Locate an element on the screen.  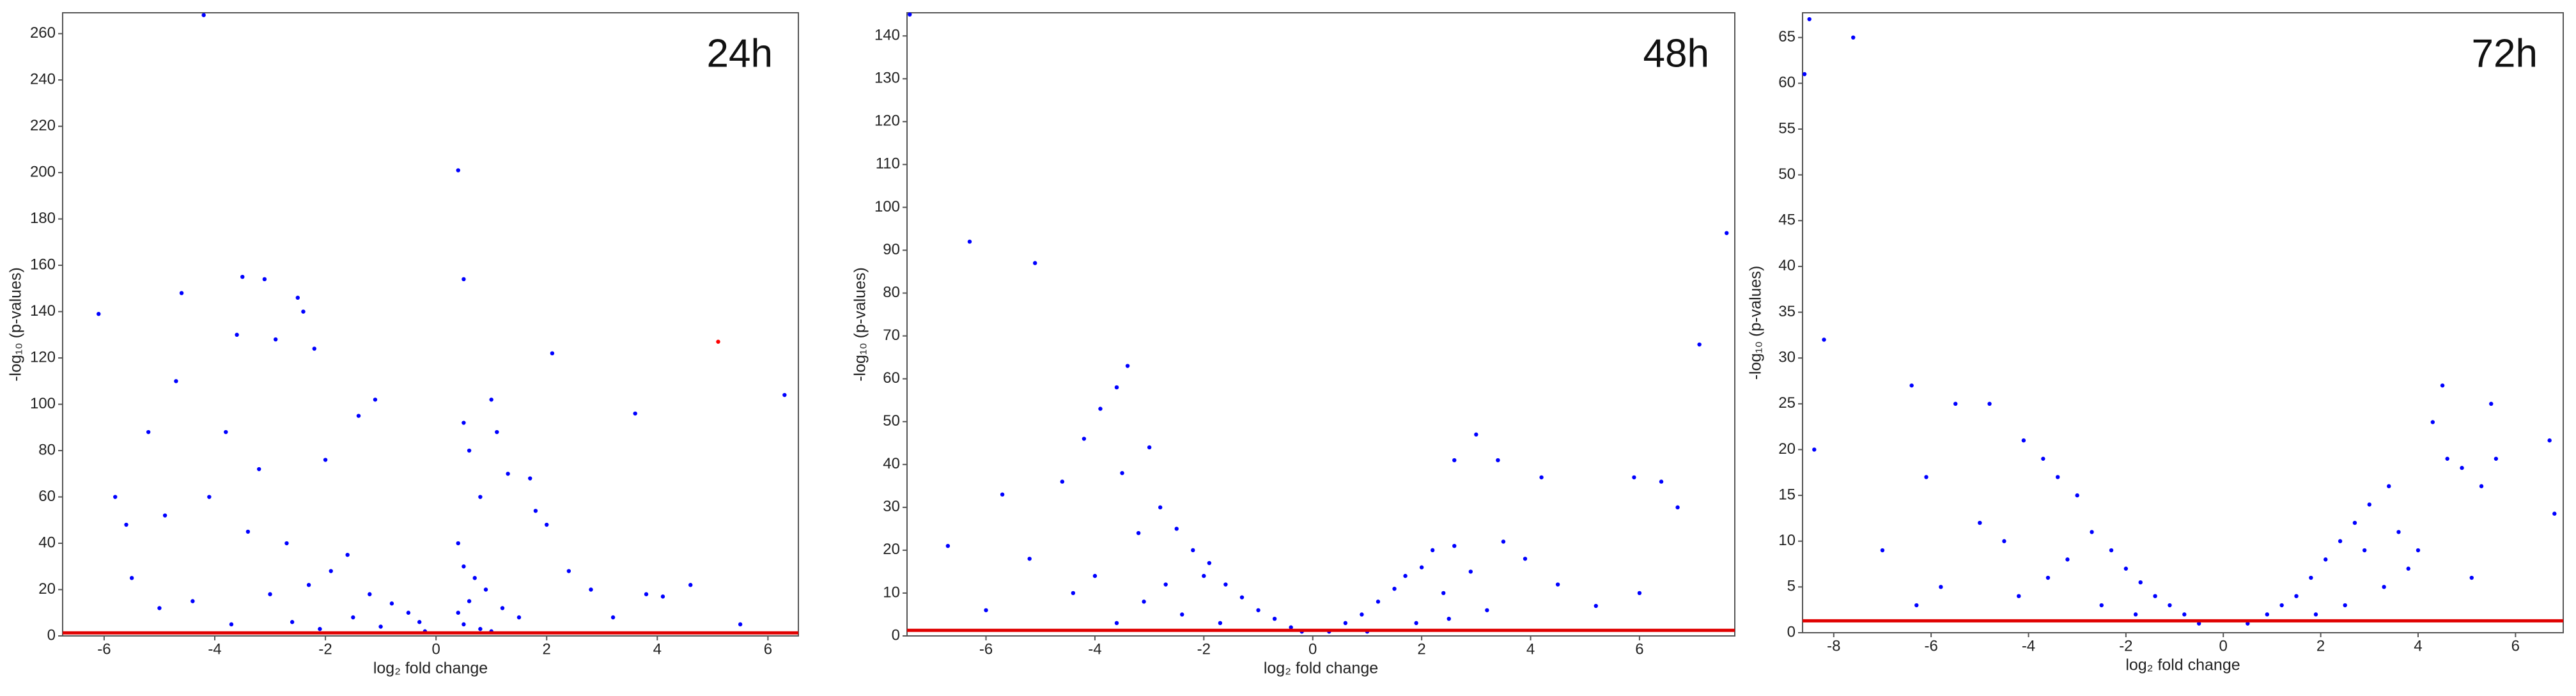
x-tick-label: -2 is located at coordinates (325, 649).